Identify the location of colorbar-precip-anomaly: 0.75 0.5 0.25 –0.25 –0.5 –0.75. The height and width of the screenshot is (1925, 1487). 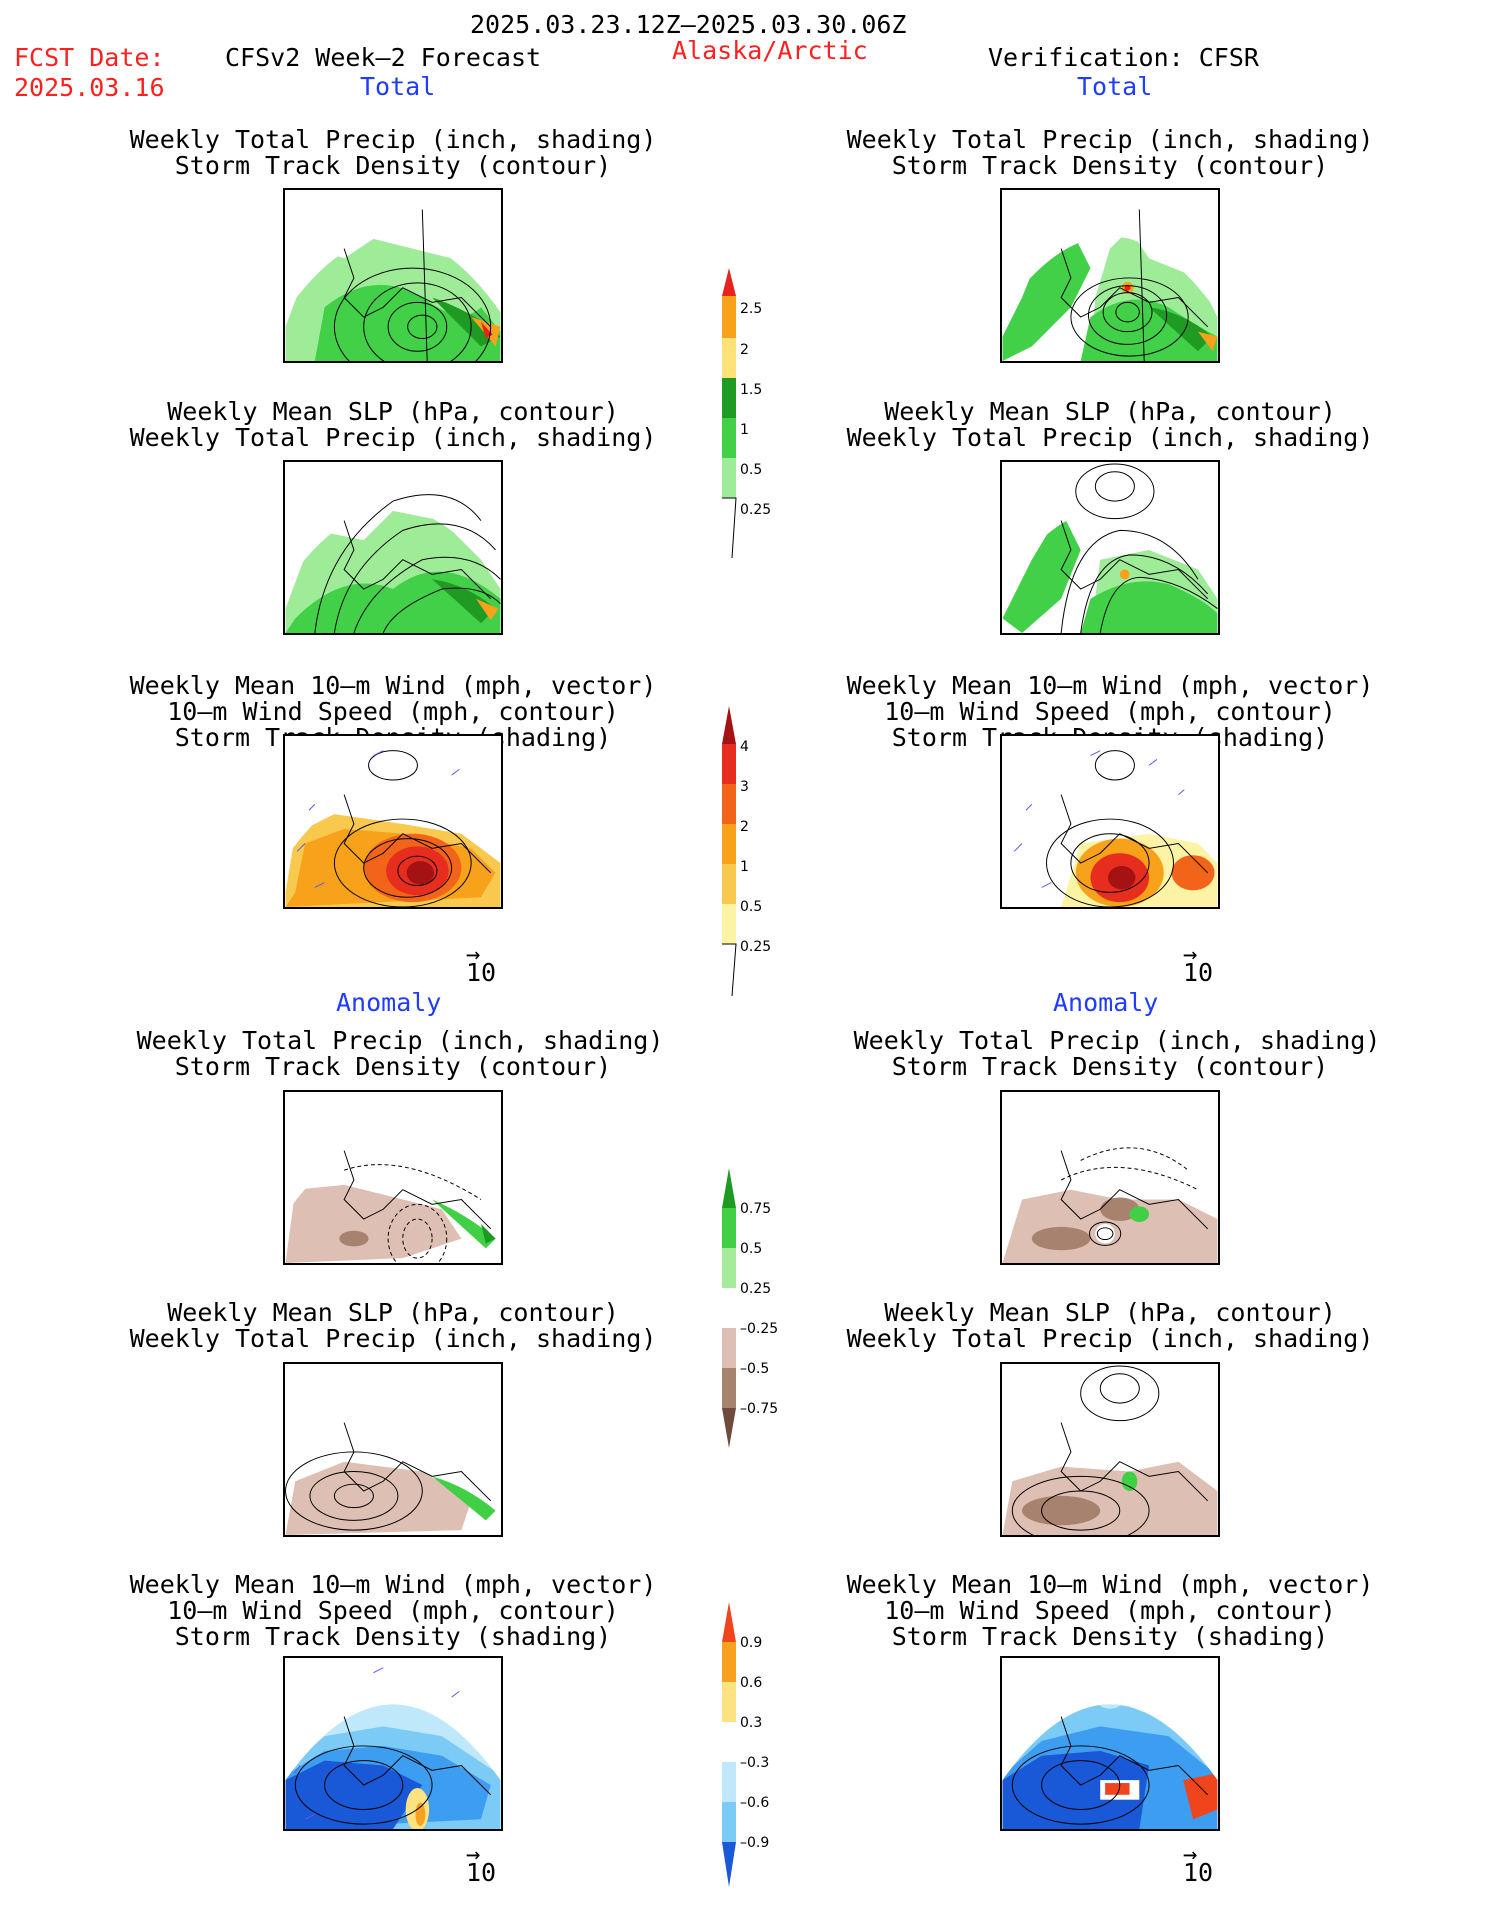
(757, 1315).